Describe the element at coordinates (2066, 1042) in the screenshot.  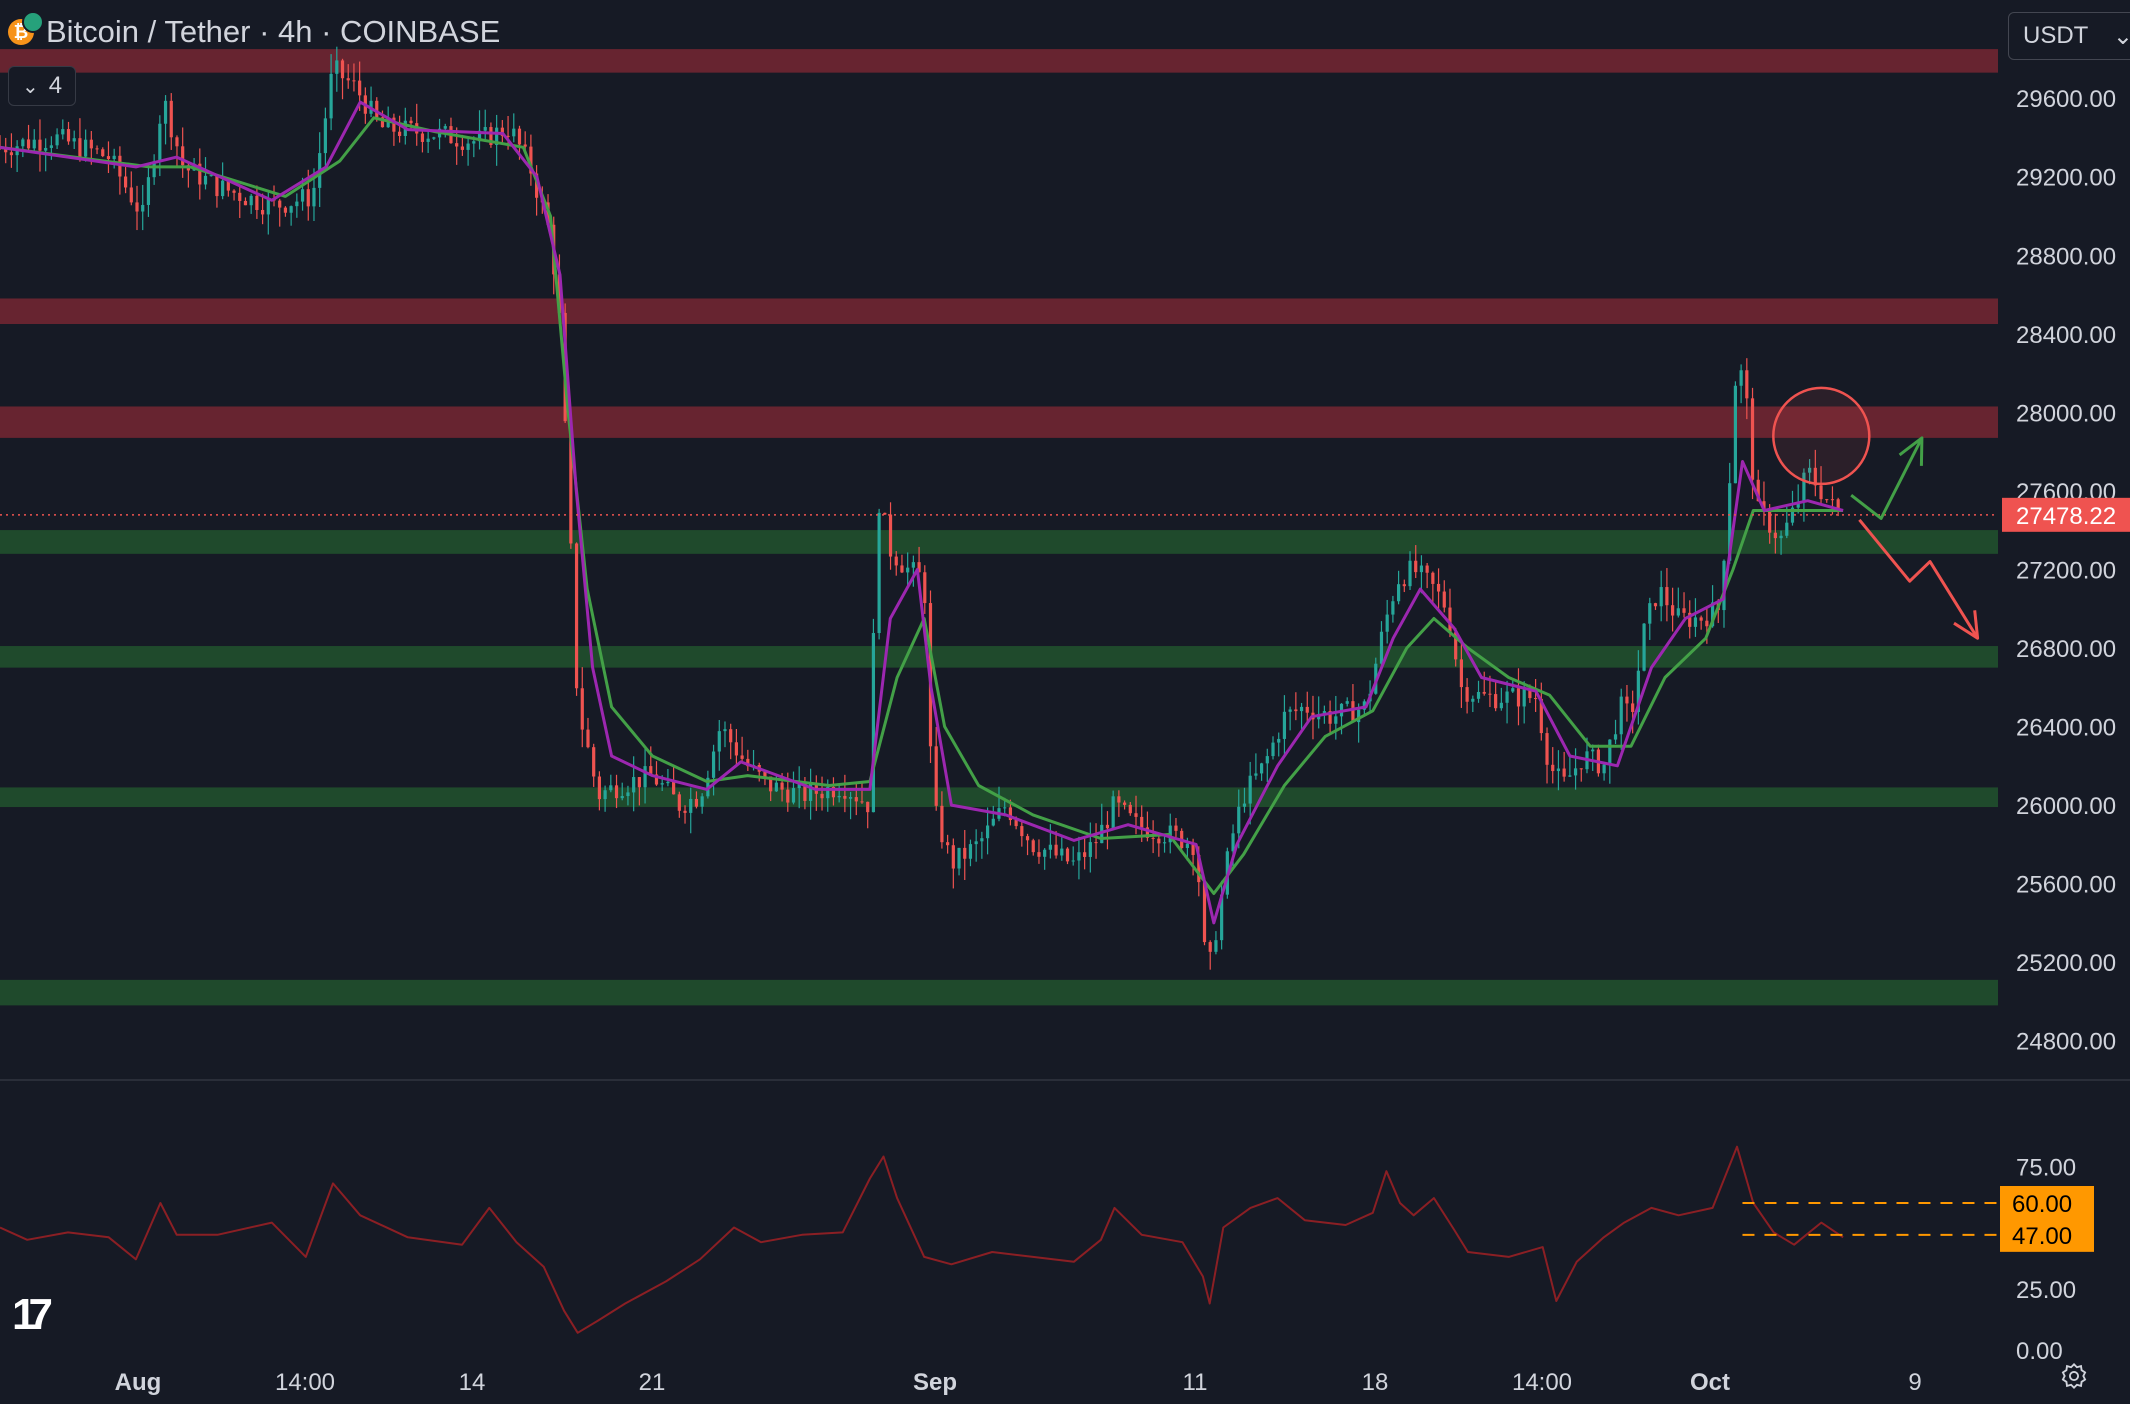
I see `price-tick-label: 24800.00` at that location.